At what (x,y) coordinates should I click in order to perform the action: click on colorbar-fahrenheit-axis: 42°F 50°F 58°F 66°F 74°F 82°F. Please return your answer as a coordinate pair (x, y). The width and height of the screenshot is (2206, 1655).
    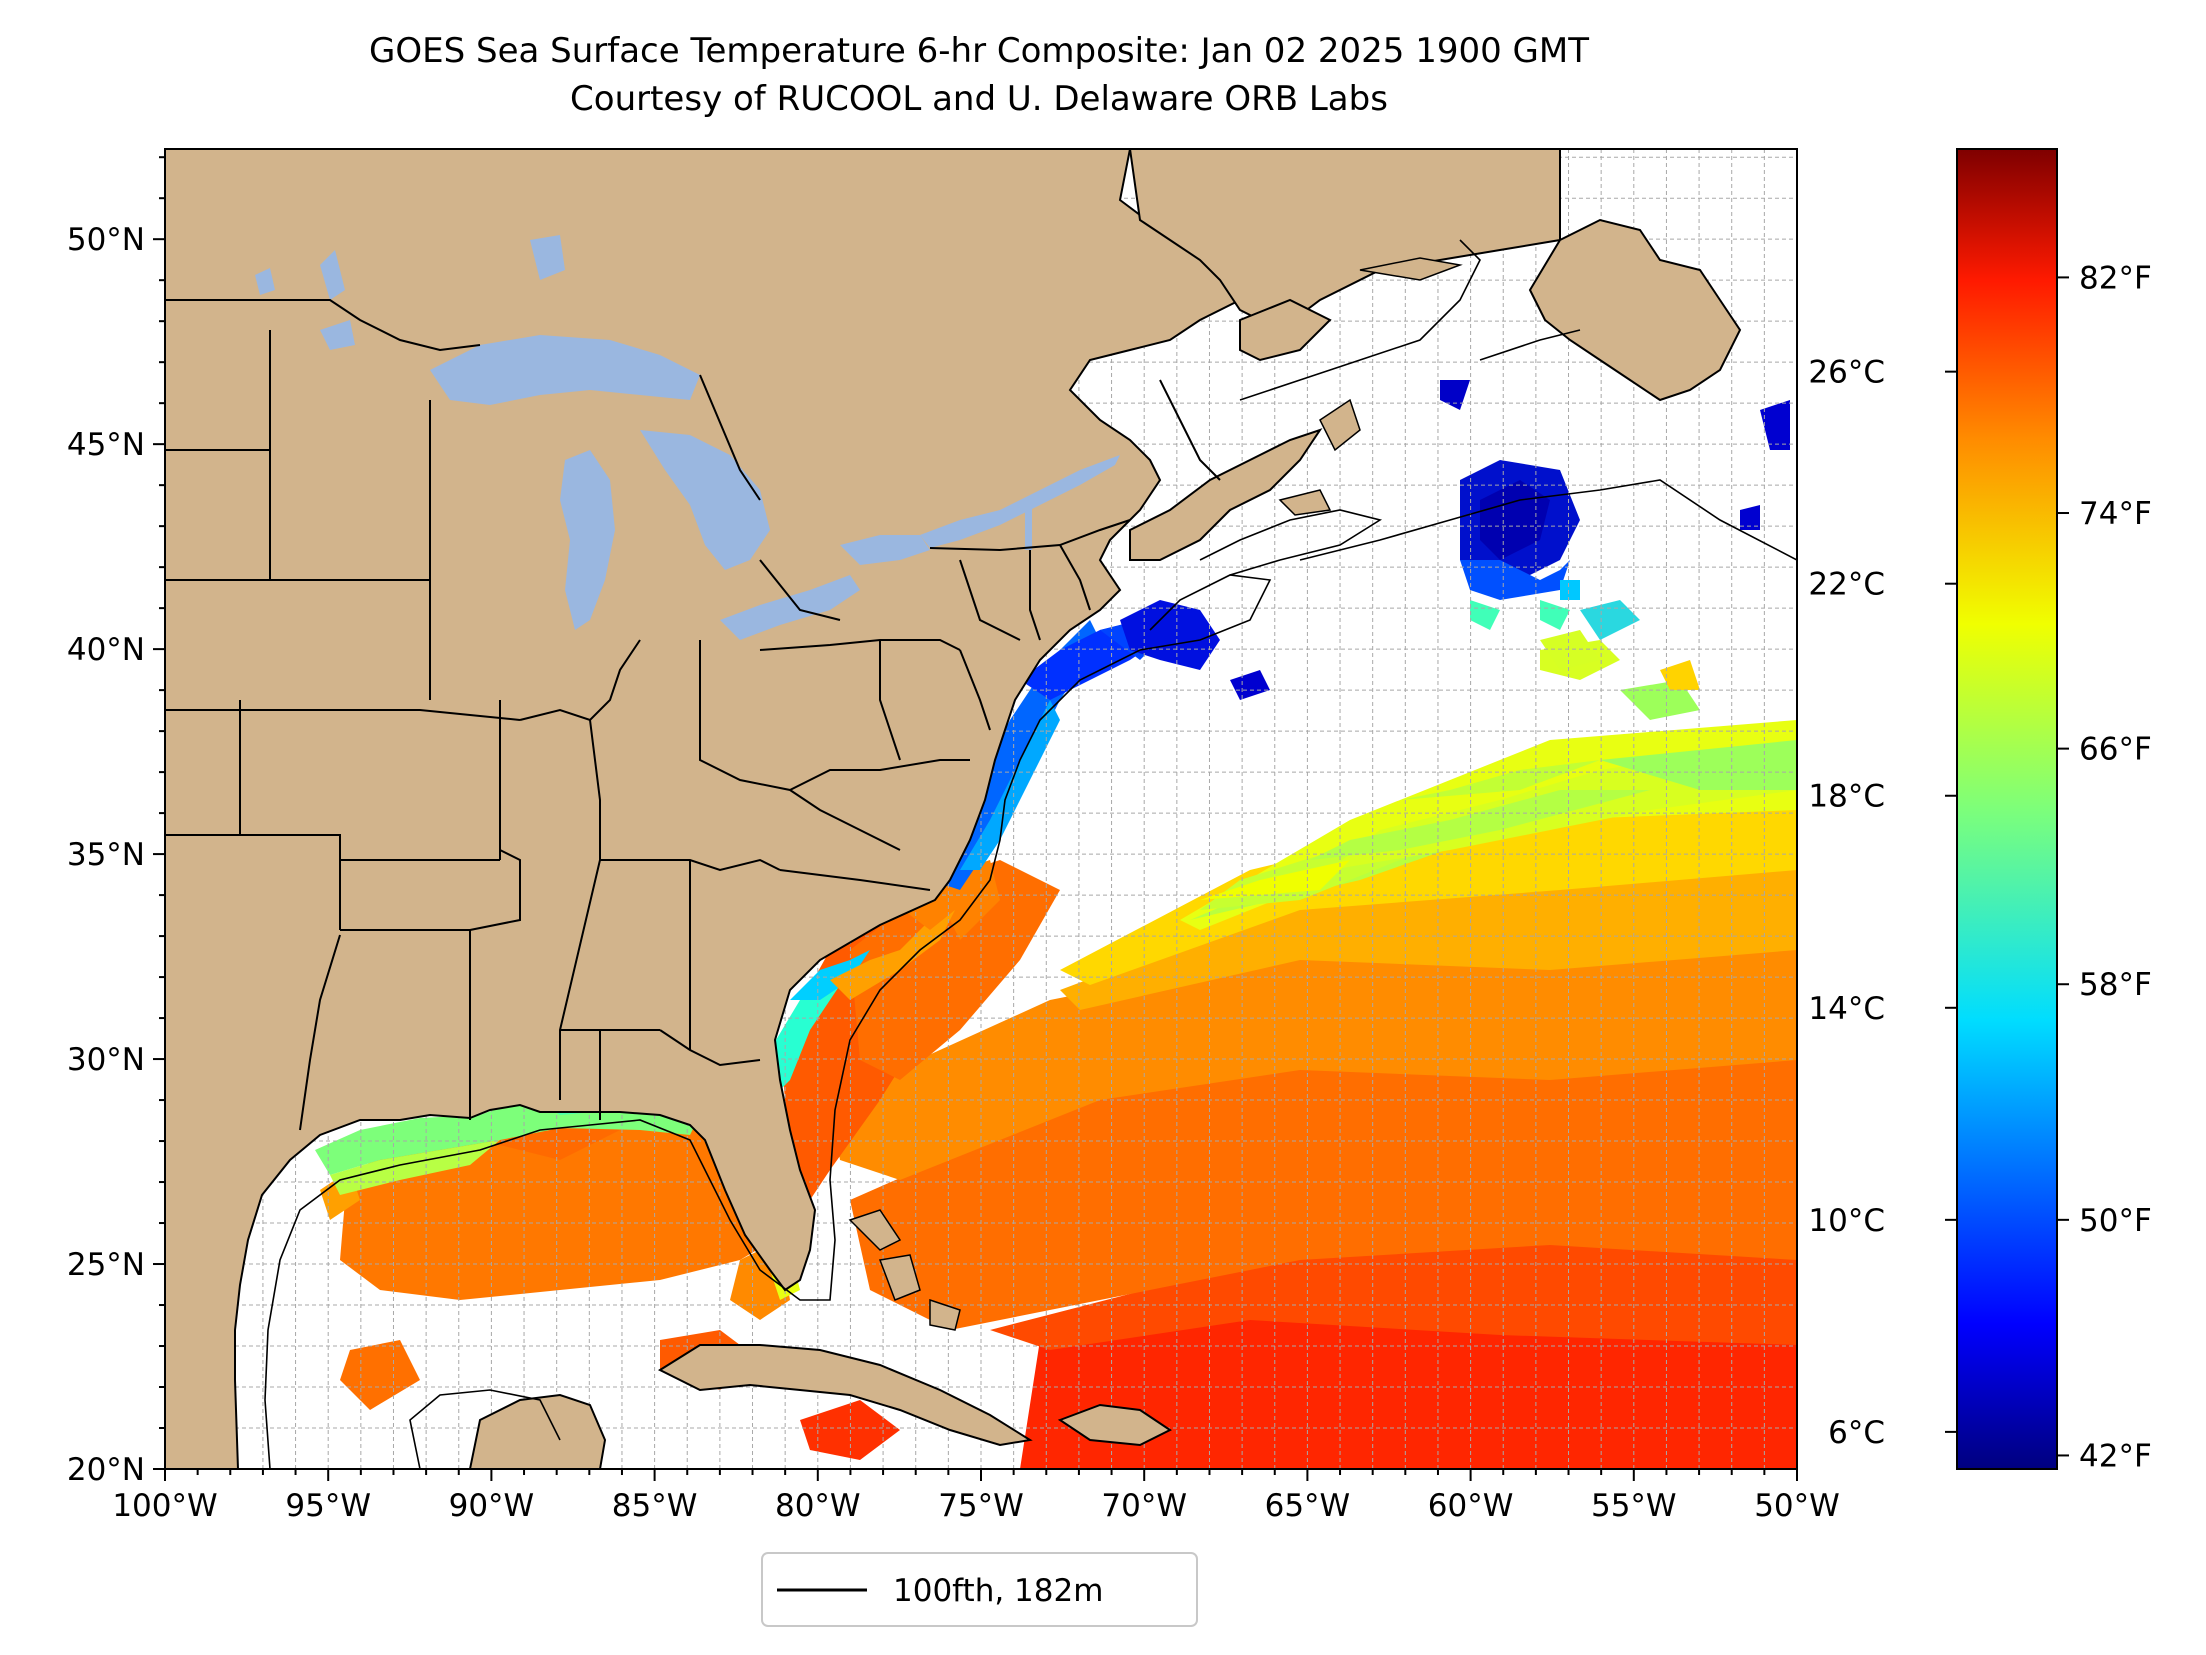
    Looking at the image, I should click on (2104, 867).